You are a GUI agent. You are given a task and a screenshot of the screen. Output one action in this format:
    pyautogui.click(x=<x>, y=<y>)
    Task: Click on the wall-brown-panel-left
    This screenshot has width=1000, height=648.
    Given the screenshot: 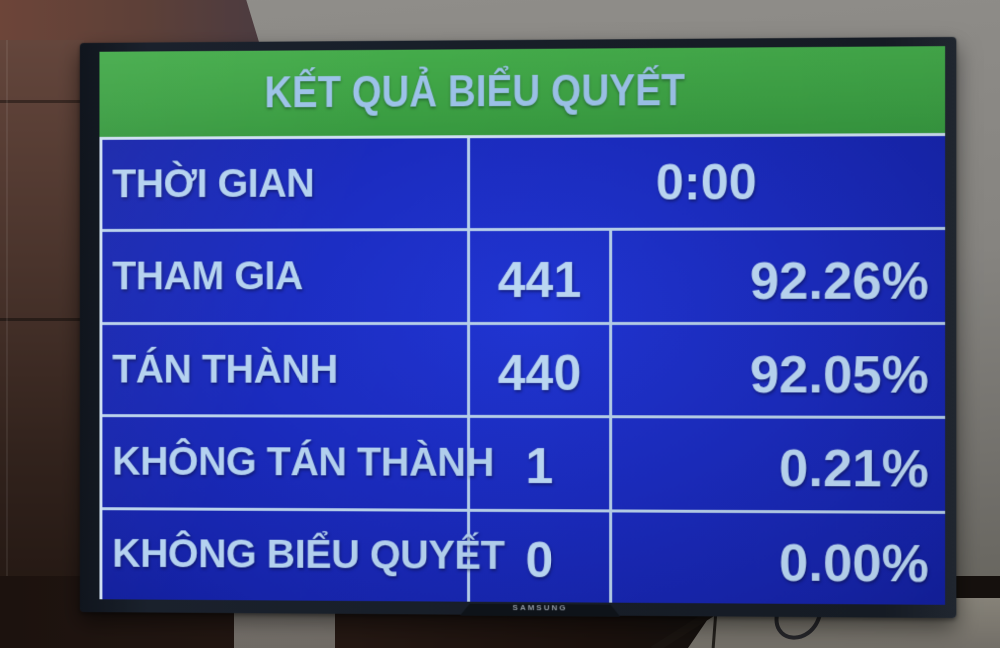 What is the action you would take?
    pyautogui.click(x=42, y=318)
    